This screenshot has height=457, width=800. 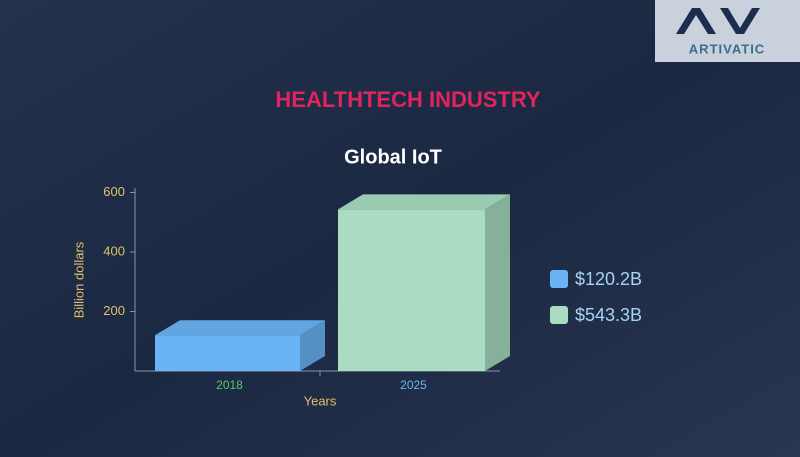 I want to click on x-tick-label: 2018, so click(x=229, y=385).